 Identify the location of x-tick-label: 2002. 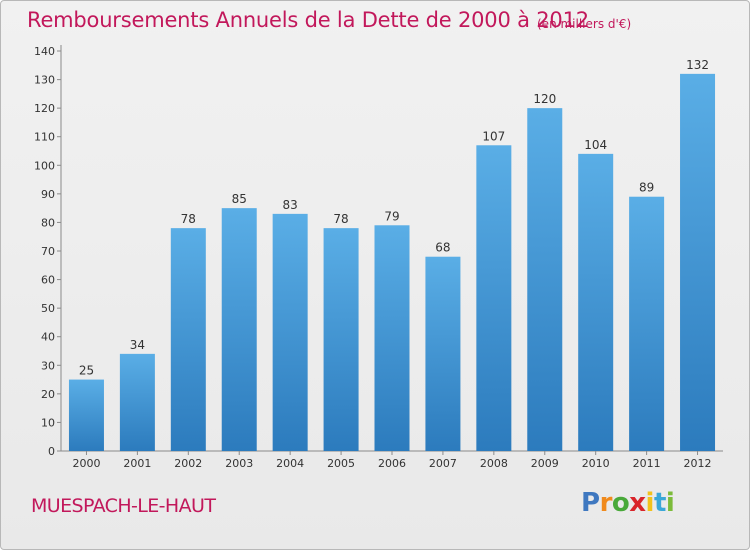
(188, 463).